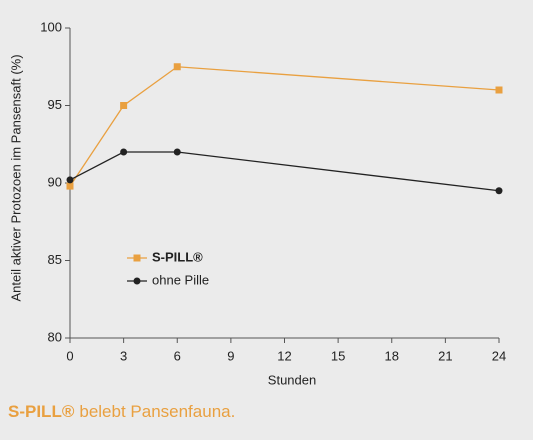  I want to click on x-tick-label: 0, so click(69, 355).